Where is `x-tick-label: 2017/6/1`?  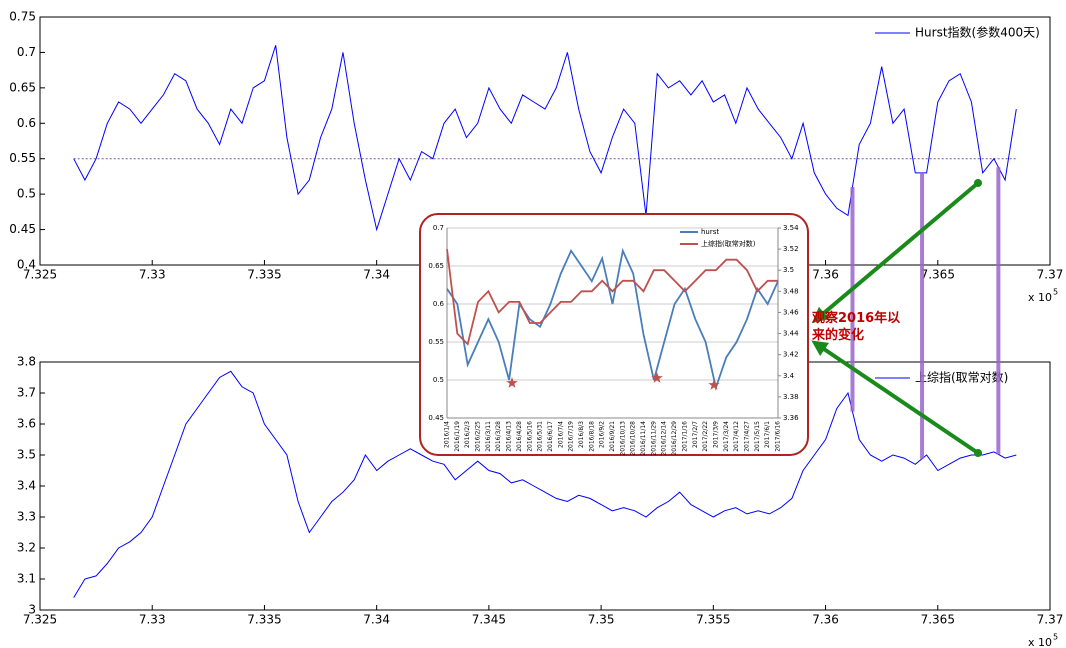
x-tick-label: 2017/6/1 is located at coordinates (767, 434).